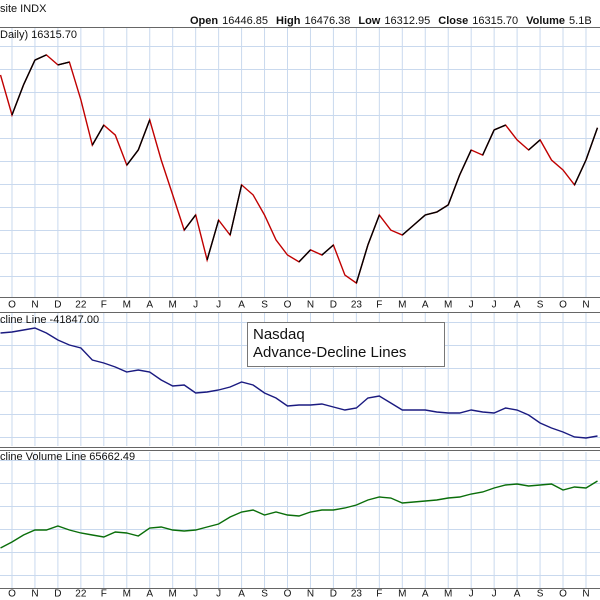 The width and height of the screenshot is (600, 600). Describe the element at coordinates (288, 21) in the screenshot. I see `quote-label: High` at that location.